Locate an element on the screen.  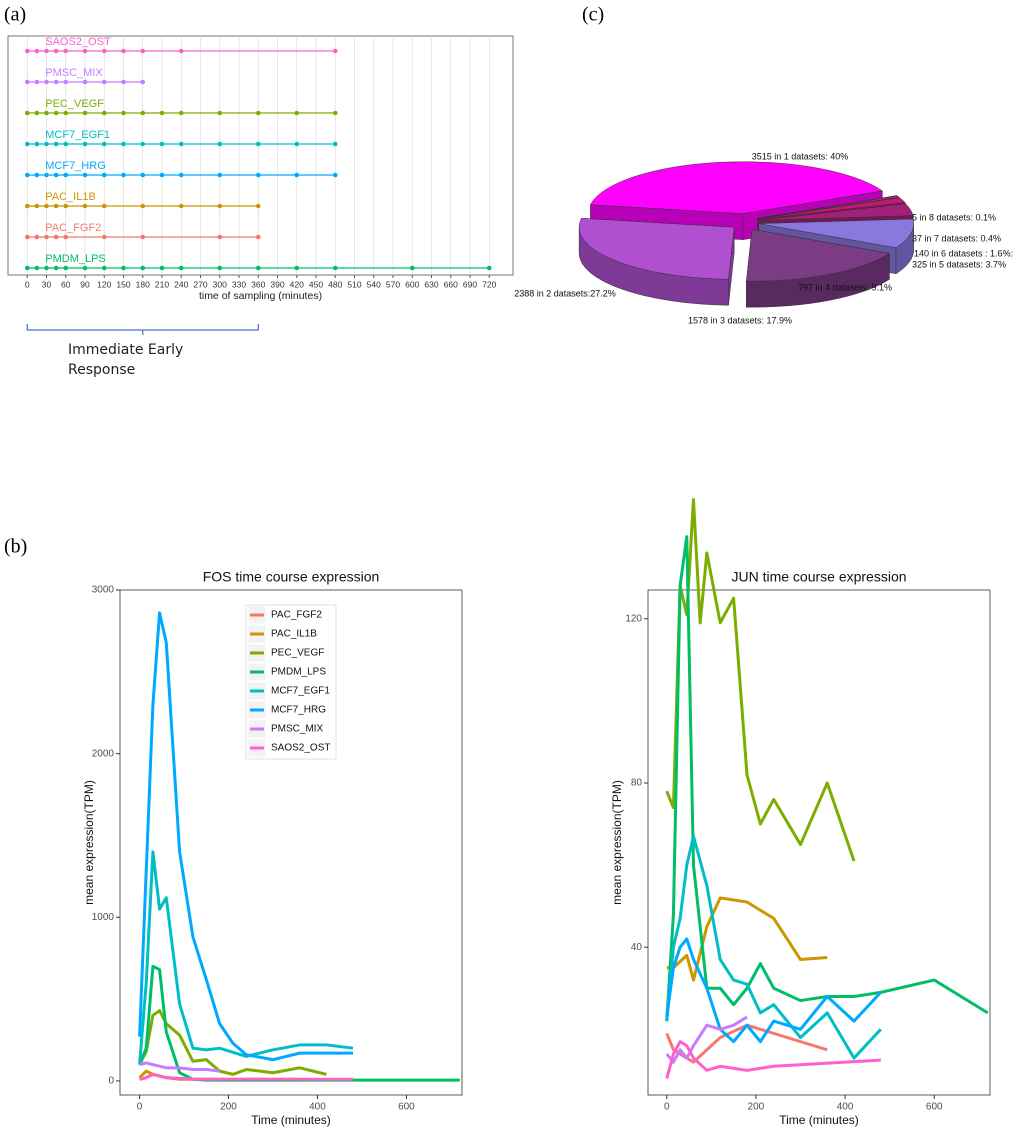
series-label: SAOS2_OST is located at coordinates (78, 42).